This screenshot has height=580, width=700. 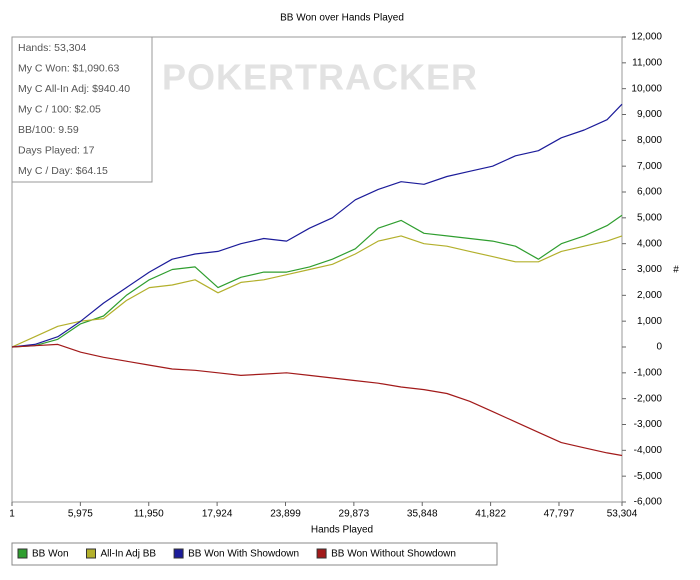 What do you see at coordinates (285, 514) in the screenshot?
I see `x-tick-label: 23,899` at bounding box center [285, 514].